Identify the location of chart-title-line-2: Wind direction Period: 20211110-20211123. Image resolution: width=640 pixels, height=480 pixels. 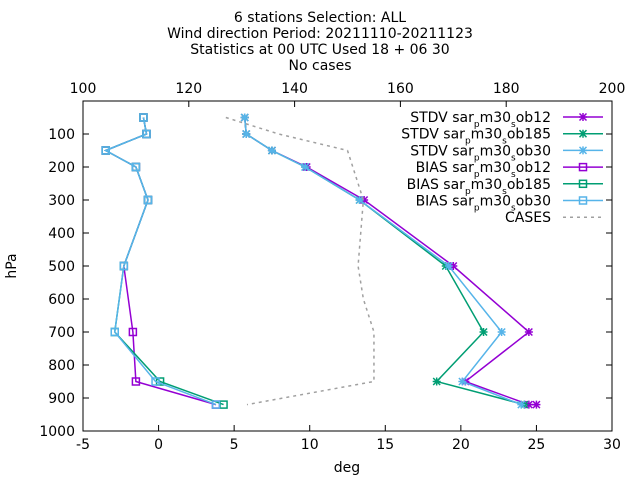
(320, 34).